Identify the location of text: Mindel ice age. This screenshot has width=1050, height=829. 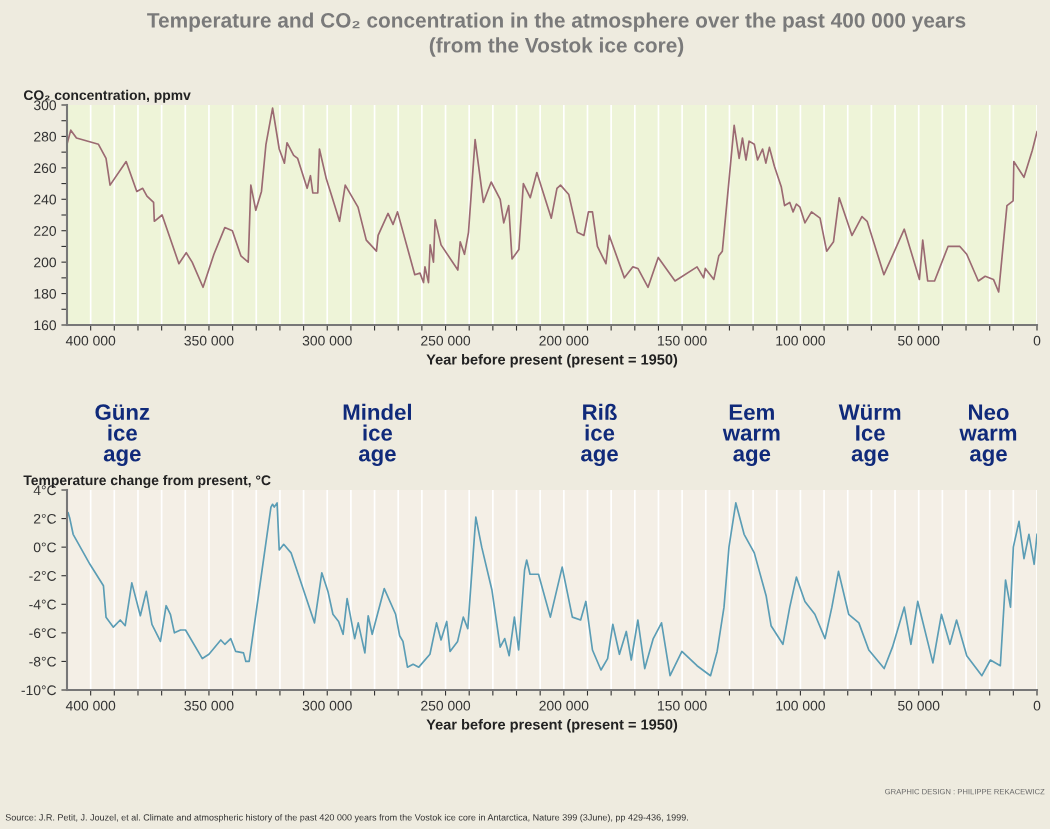
(377, 434).